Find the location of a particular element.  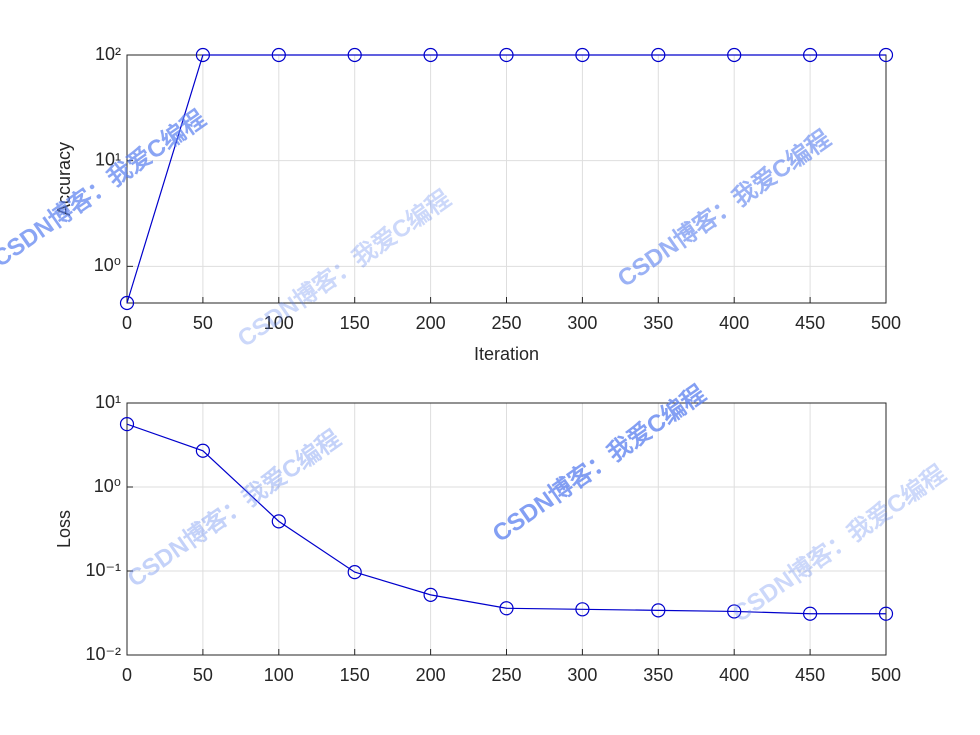

y-tick-label: 10⁻² is located at coordinates (103, 654).